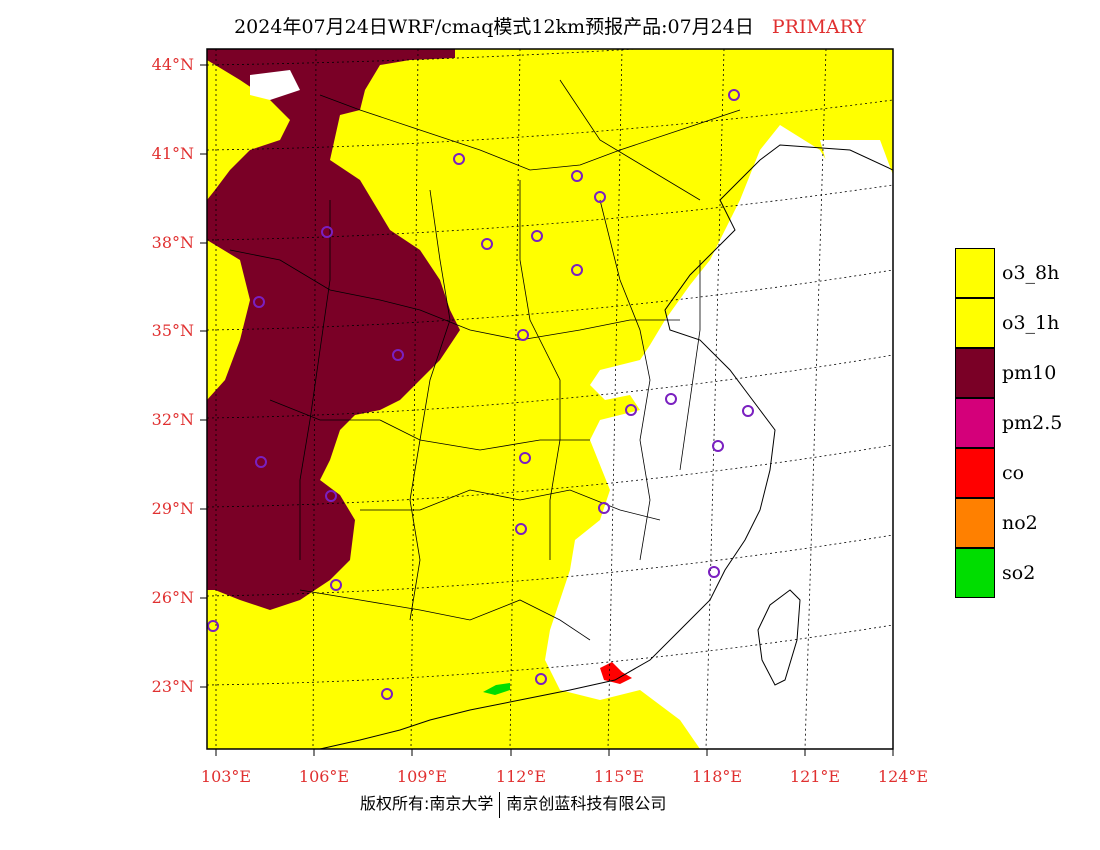 This screenshot has height=850, width=1100. I want to click on lon-label-103: 103°E, so click(226, 776).